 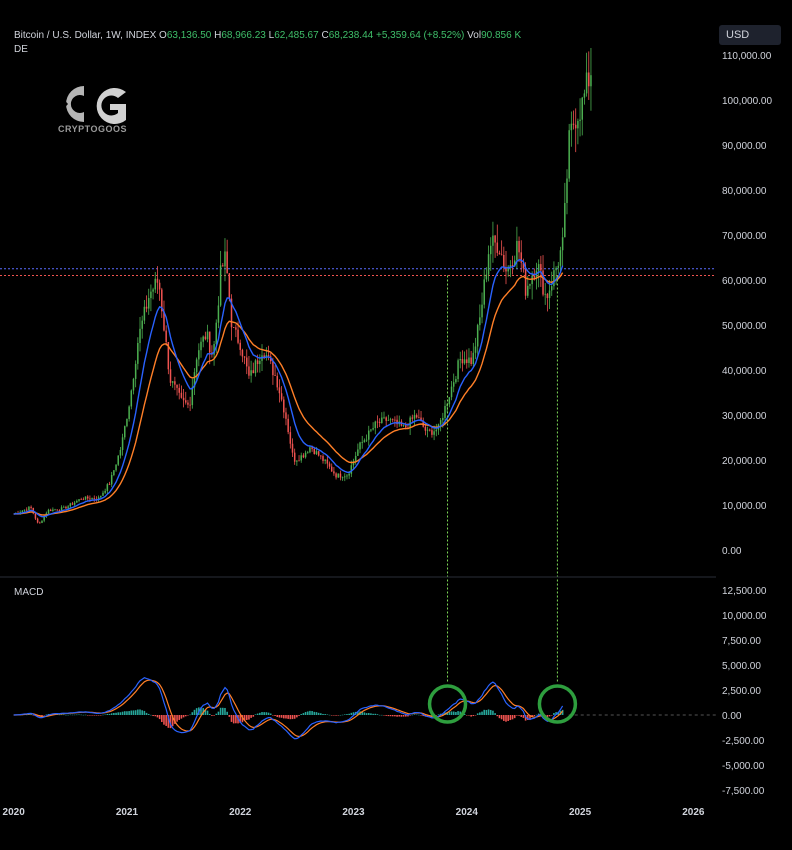 I want to click on macd-tick-label: 12,500.00, so click(x=744, y=591).